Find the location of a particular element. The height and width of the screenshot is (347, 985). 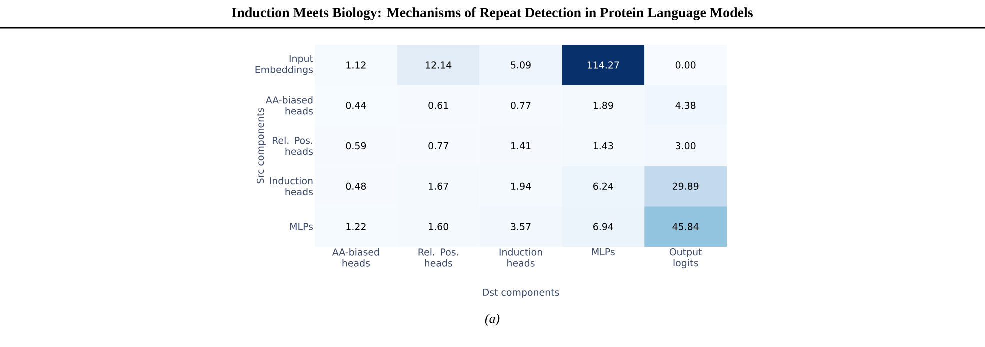

data-label: 3.00 is located at coordinates (686, 146).